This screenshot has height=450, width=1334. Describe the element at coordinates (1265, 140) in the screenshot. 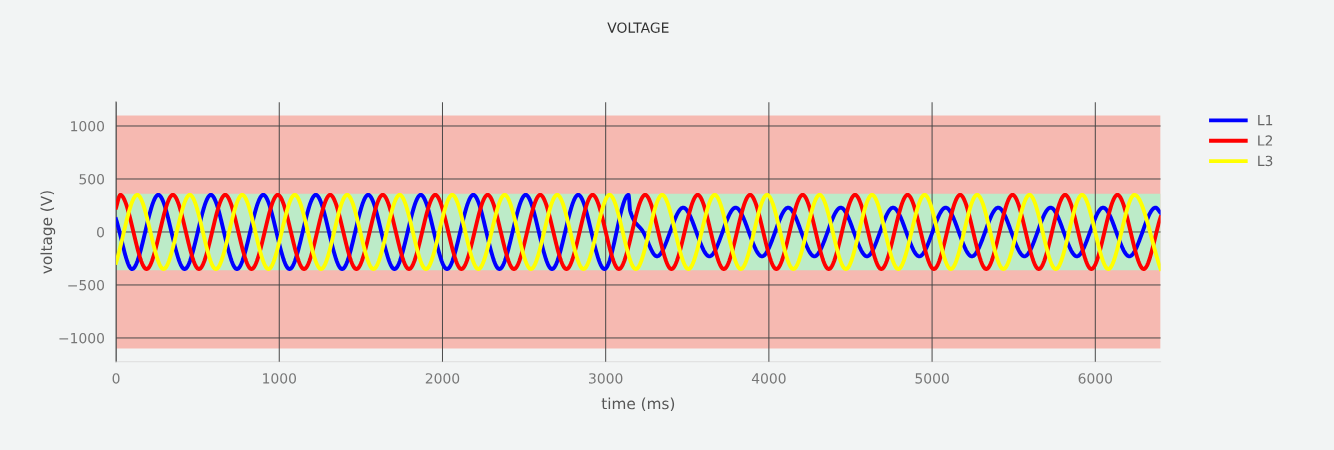

I see `legend-label: L2` at that location.